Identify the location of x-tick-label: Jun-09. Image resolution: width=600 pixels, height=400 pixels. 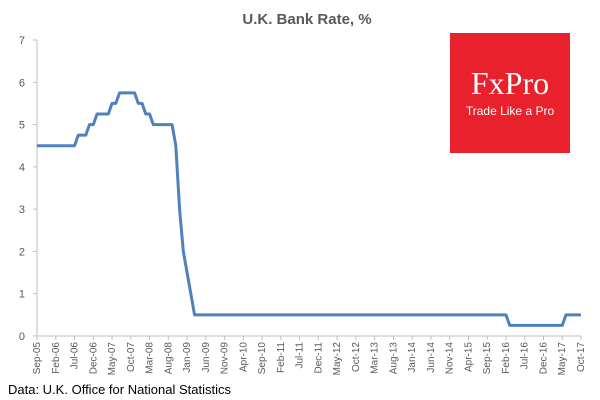
(206, 357).